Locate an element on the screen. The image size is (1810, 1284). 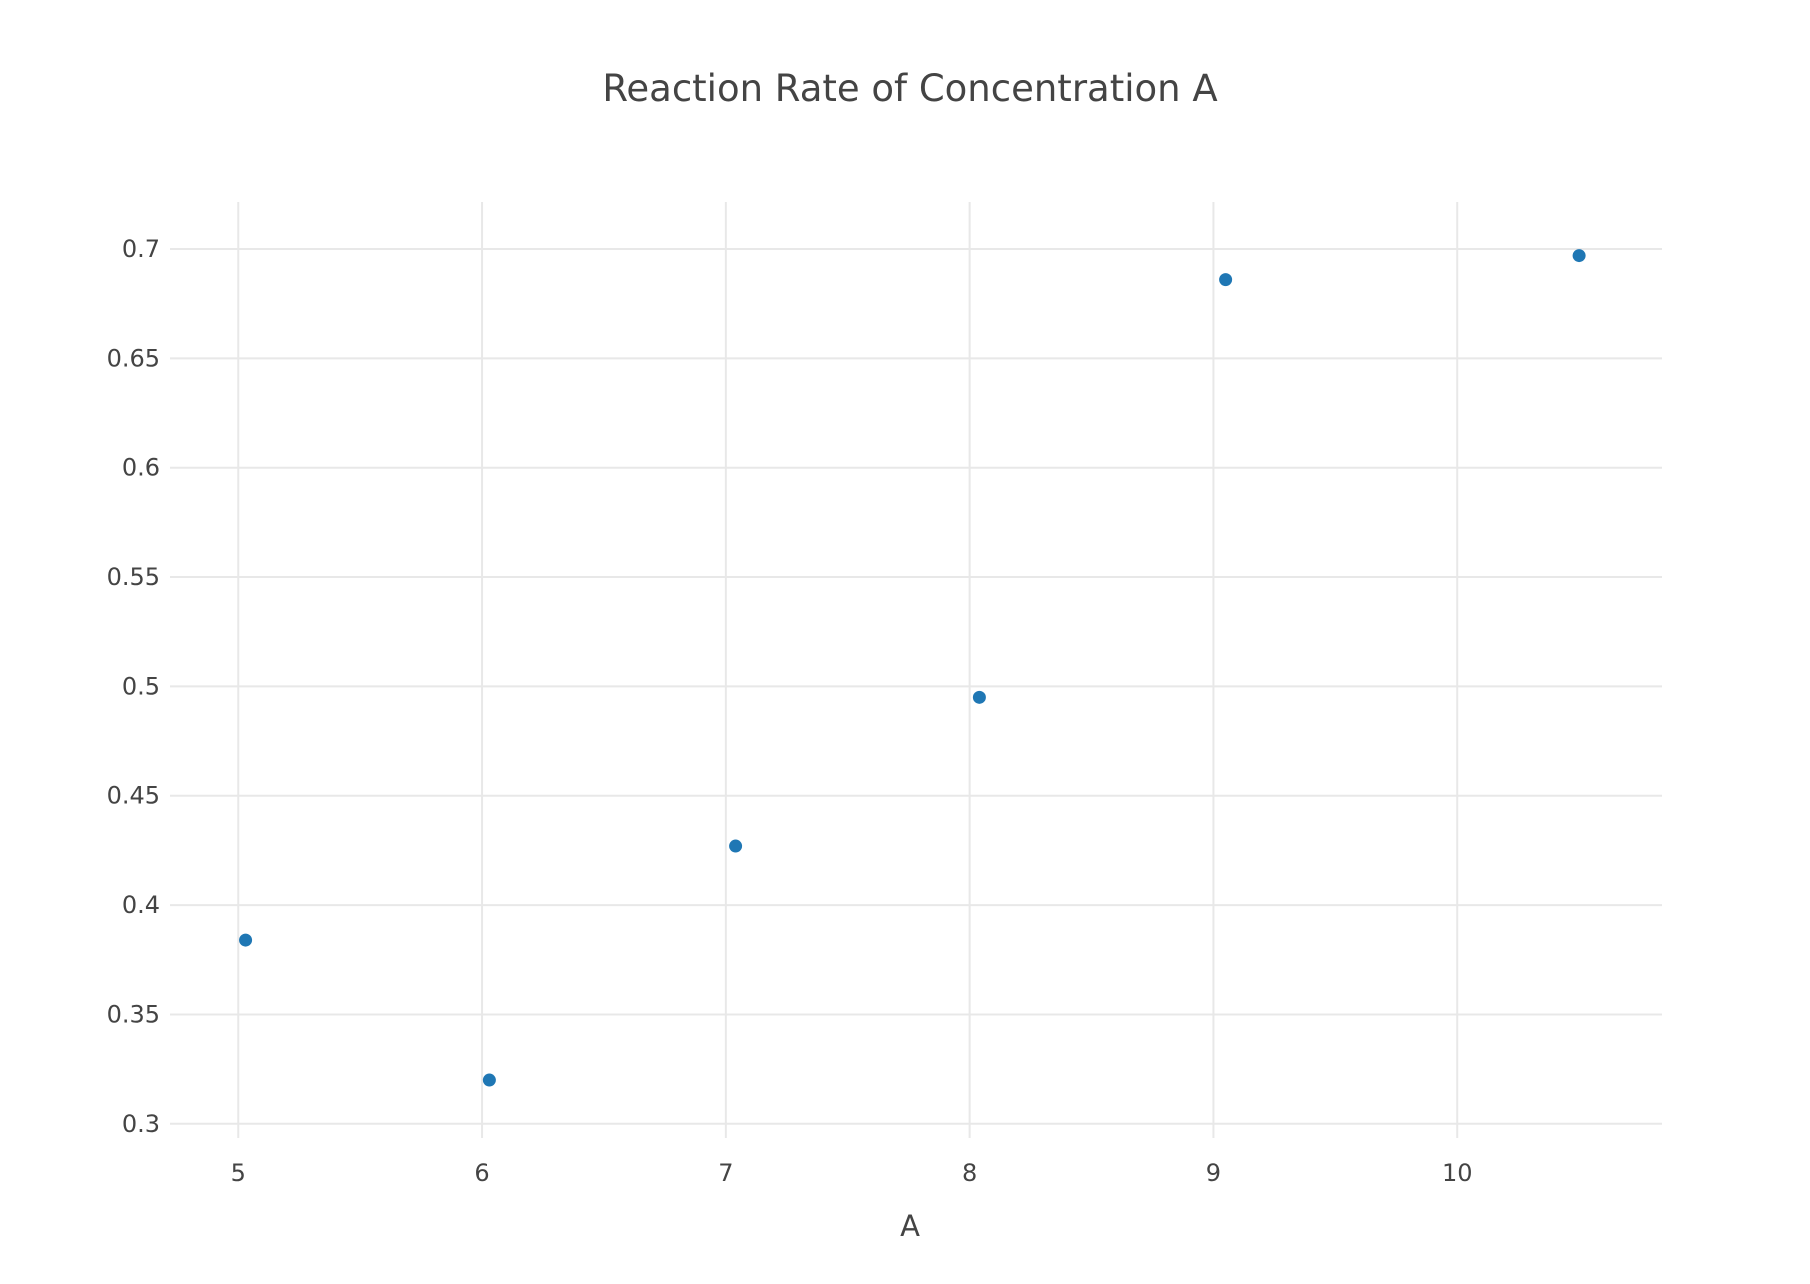
y-tick-label: 0.45 is located at coordinates (133, 796).